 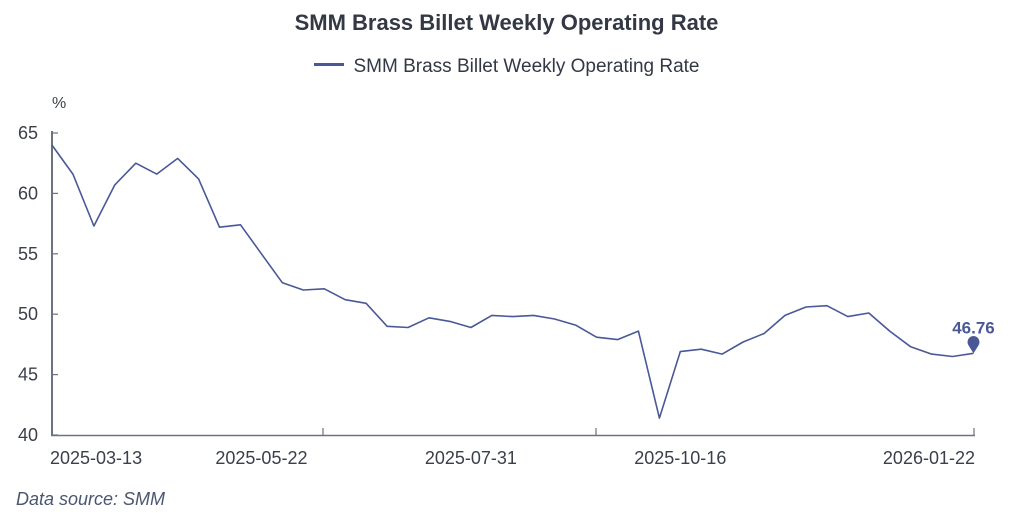 What do you see at coordinates (38, 284) in the screenshot?
I see `y-axis-ticks: 40 45 50 55 60 65` at bounding box center [38, 284].